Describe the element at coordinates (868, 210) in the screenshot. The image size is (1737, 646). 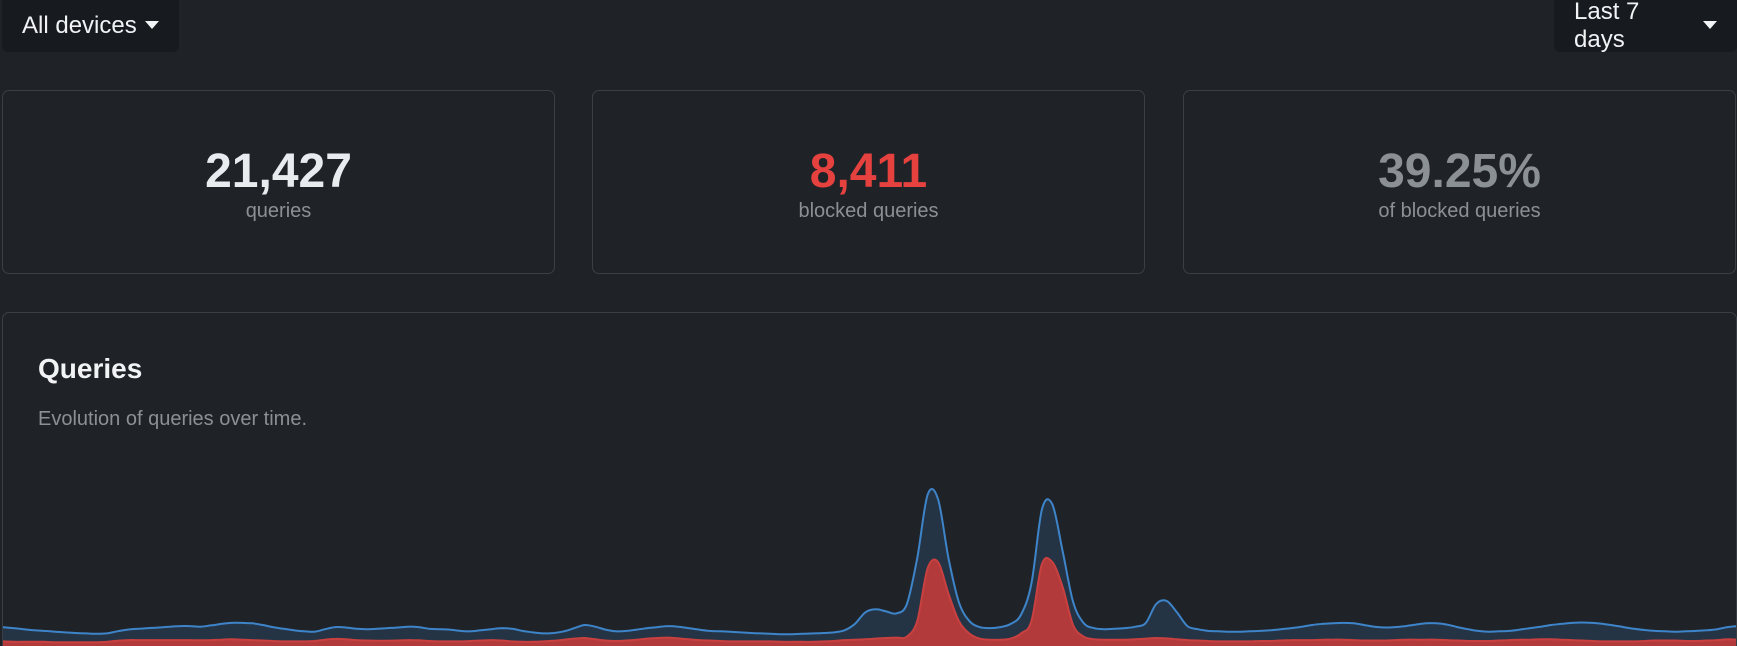
I see `blocked-queries-count-label: blocked queries` at that location.